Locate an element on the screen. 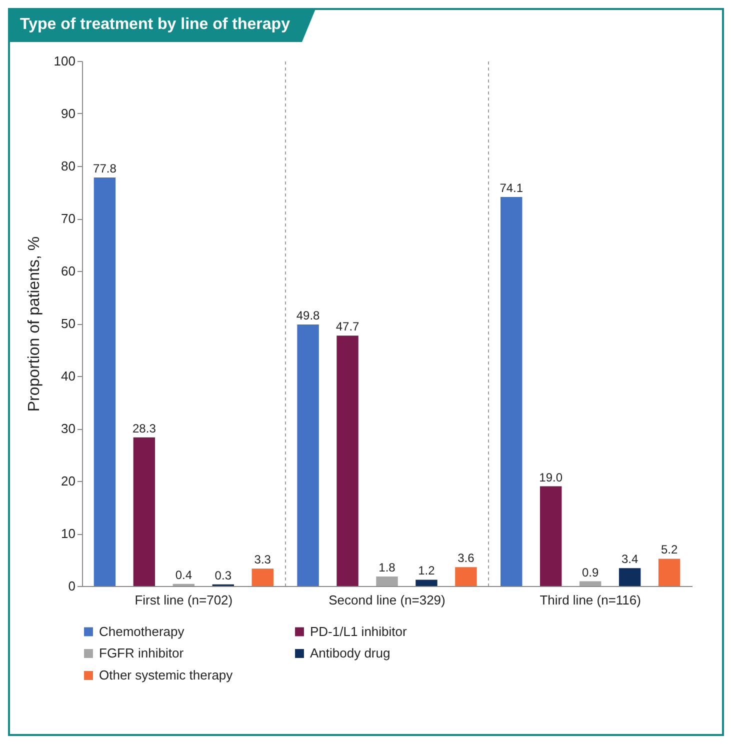 The image size is (740, 751). x-tick-label: First line (n=702) is located at coordinates (183, 600).